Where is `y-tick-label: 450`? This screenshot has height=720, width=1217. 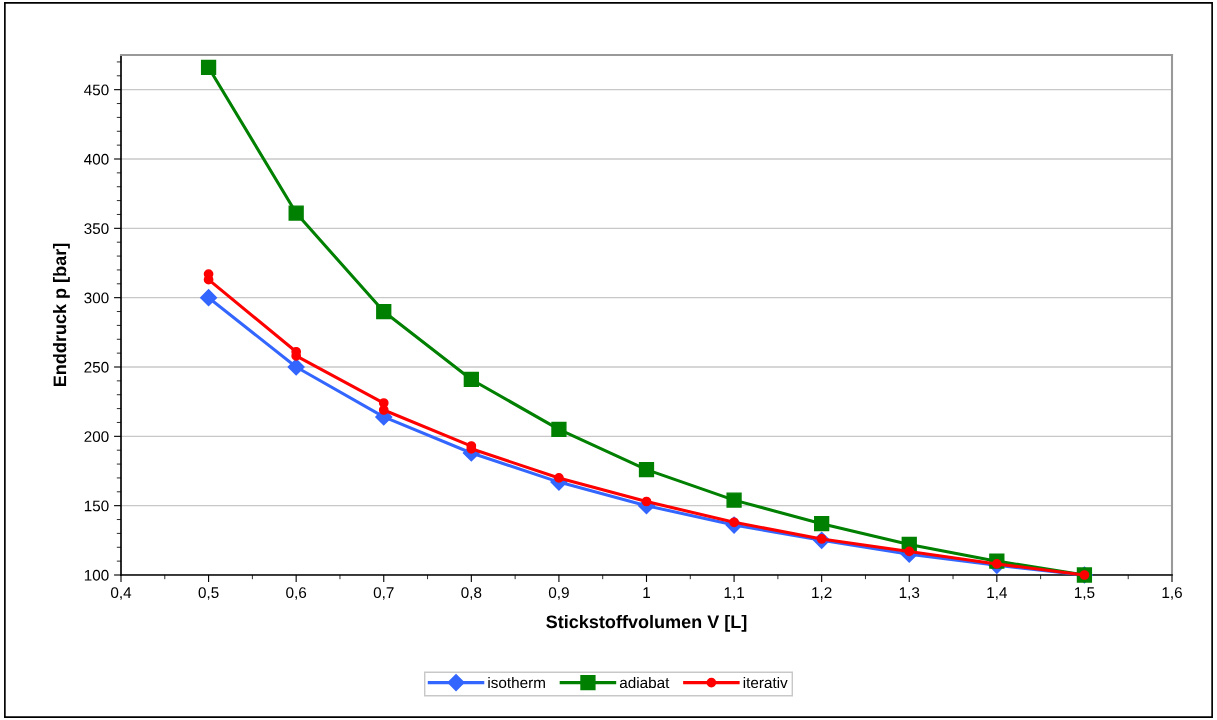 y-tick-label: 450 is located at coordinates (96, 90).